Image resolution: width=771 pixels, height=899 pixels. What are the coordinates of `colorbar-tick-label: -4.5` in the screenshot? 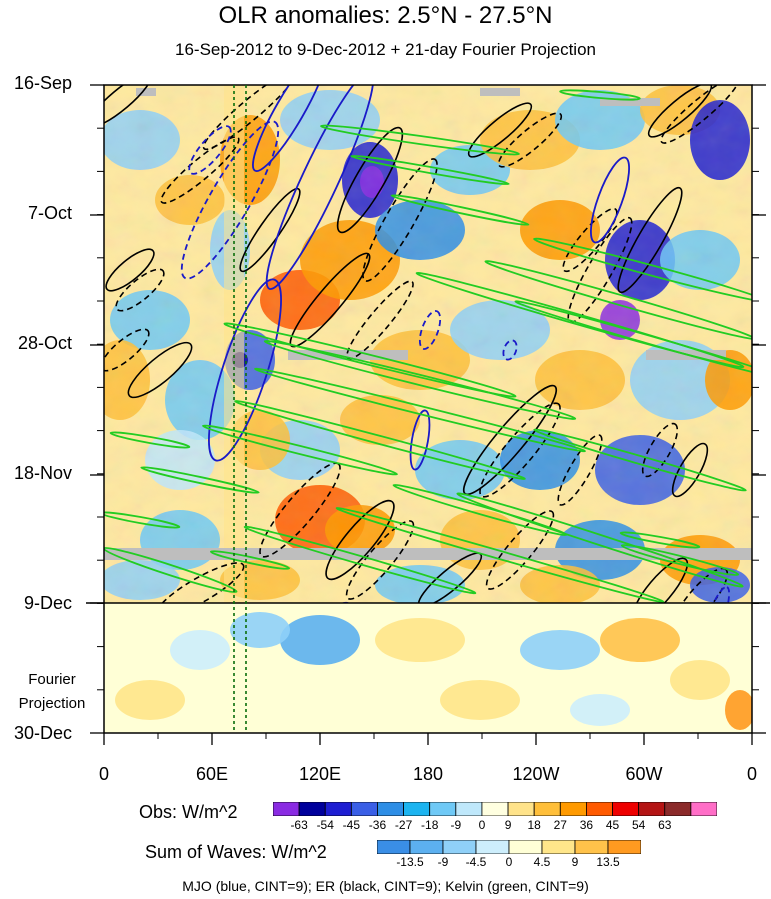 It's located at (476, 862).